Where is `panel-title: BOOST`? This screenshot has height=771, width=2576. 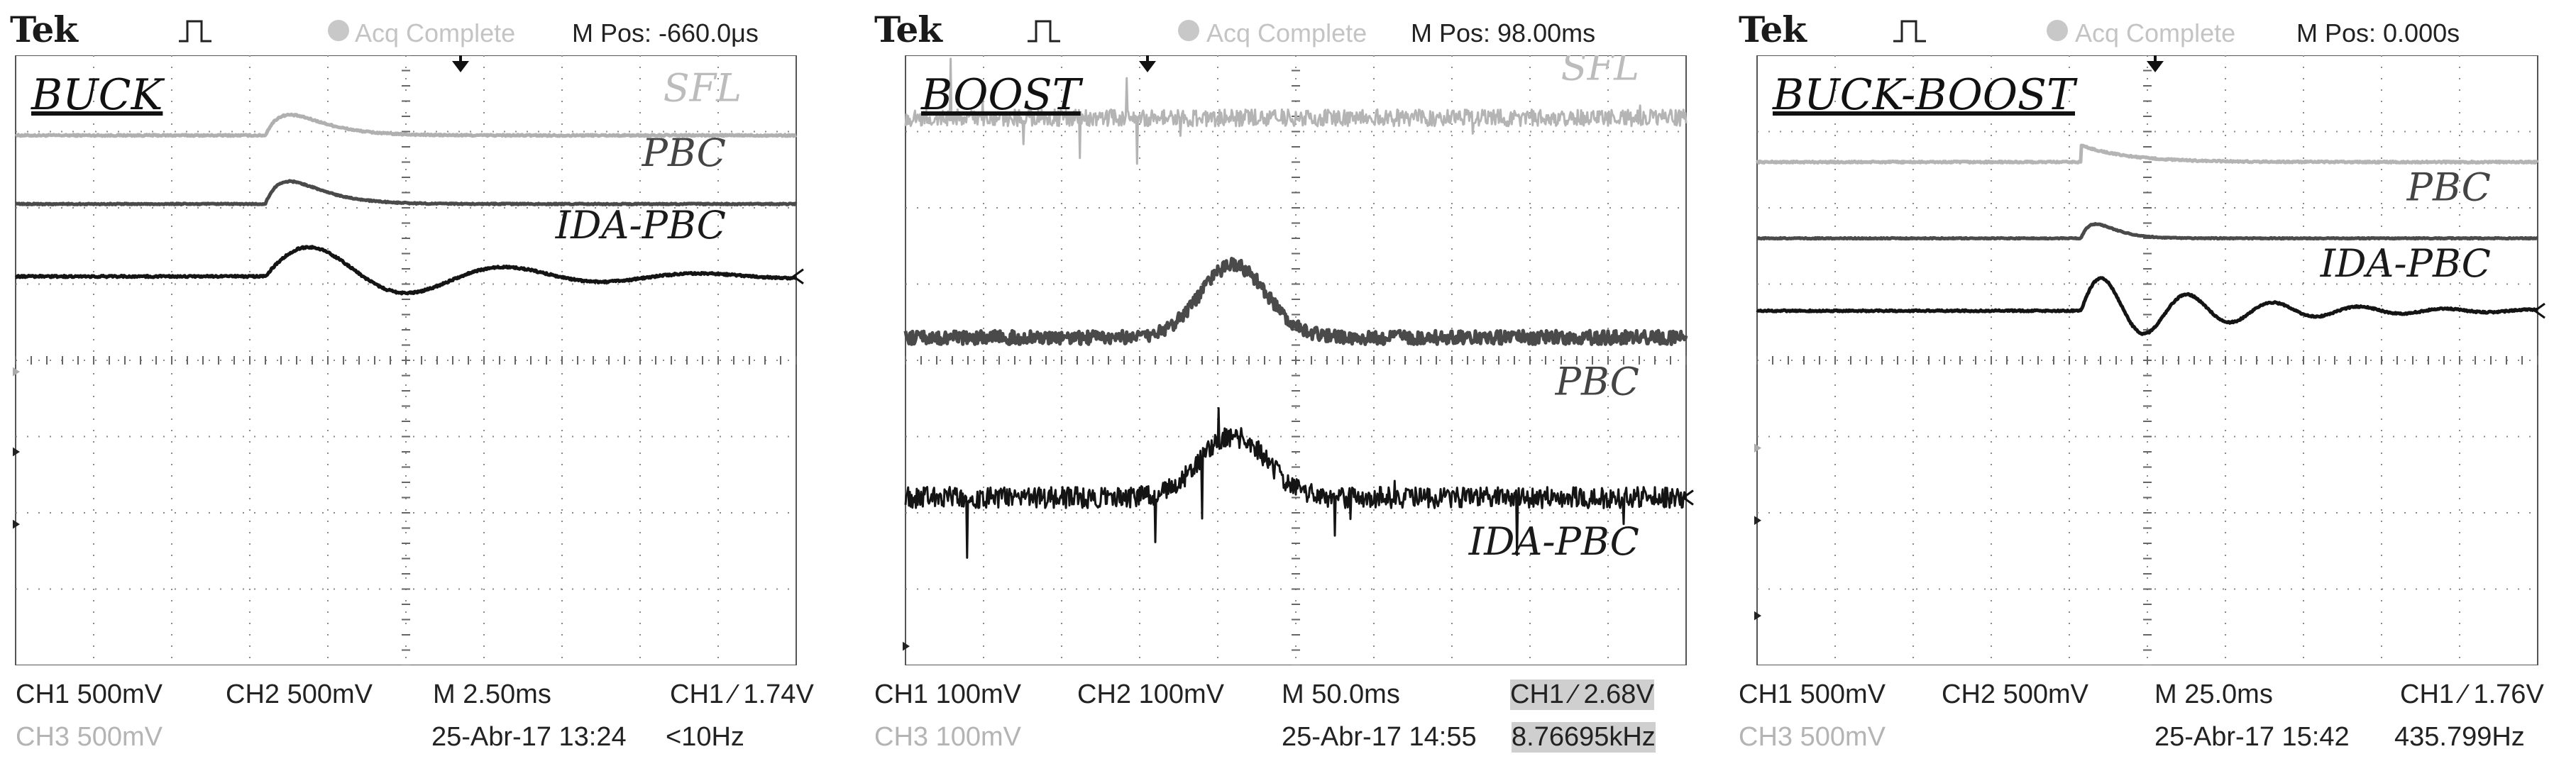 panel-title: BOOST is located at coordinates (1002, 95).